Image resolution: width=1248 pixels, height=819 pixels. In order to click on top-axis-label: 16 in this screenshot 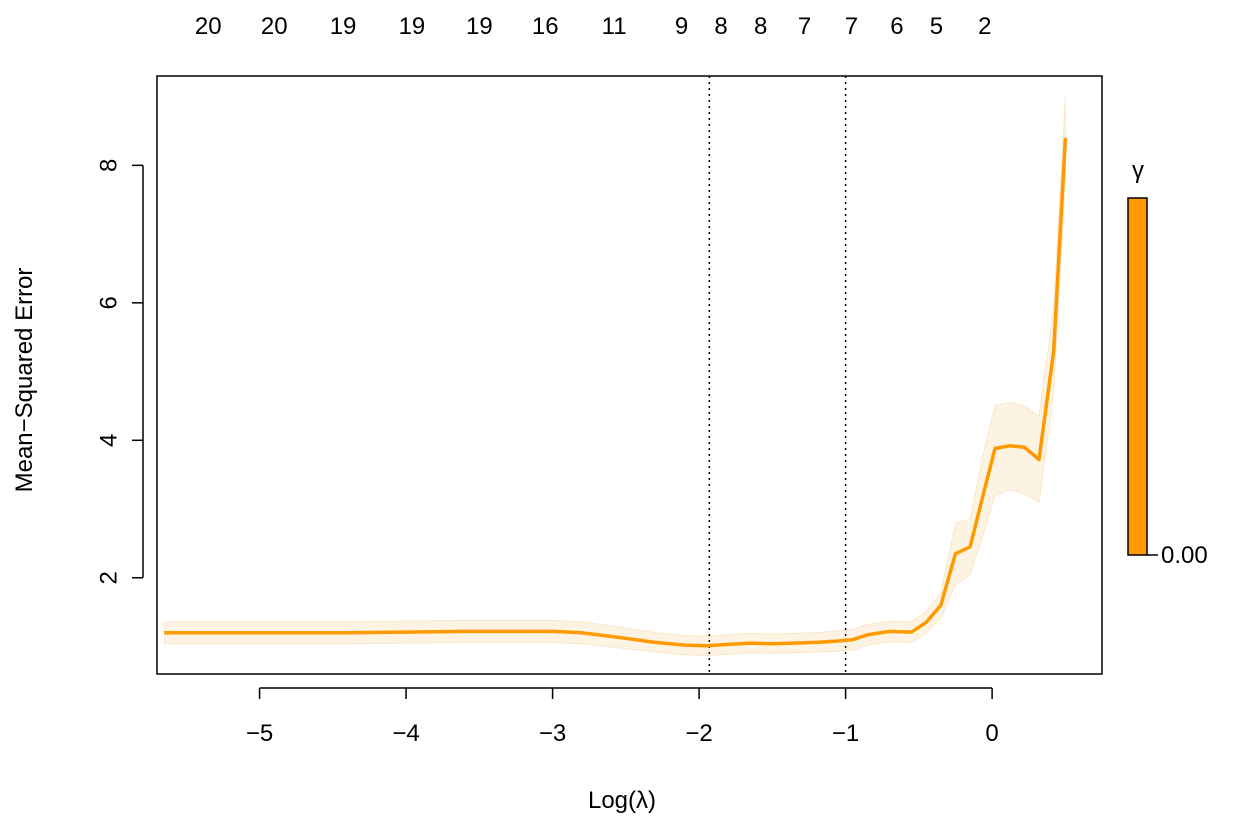, I will do `click(545, 26)`.